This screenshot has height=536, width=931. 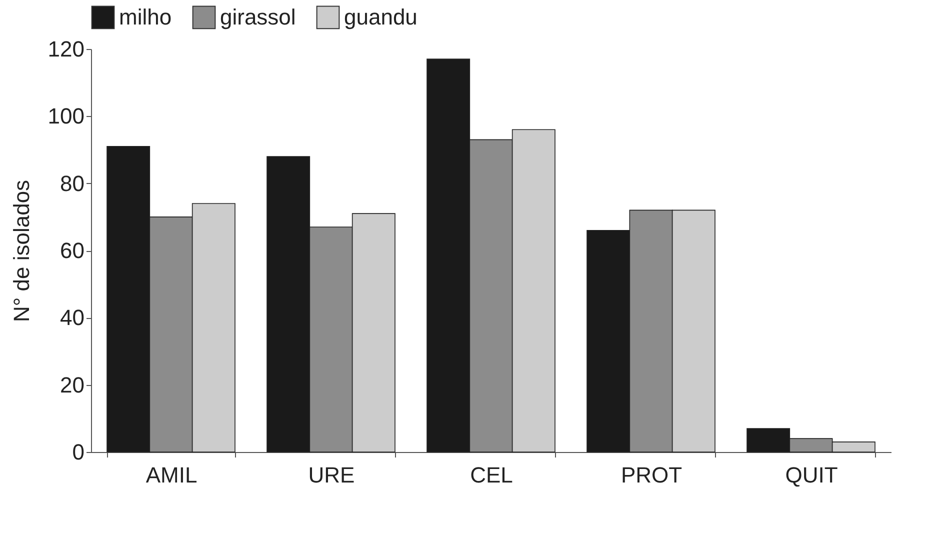 I want to click on y-tick-label: 100, so click(x=66, y=116).